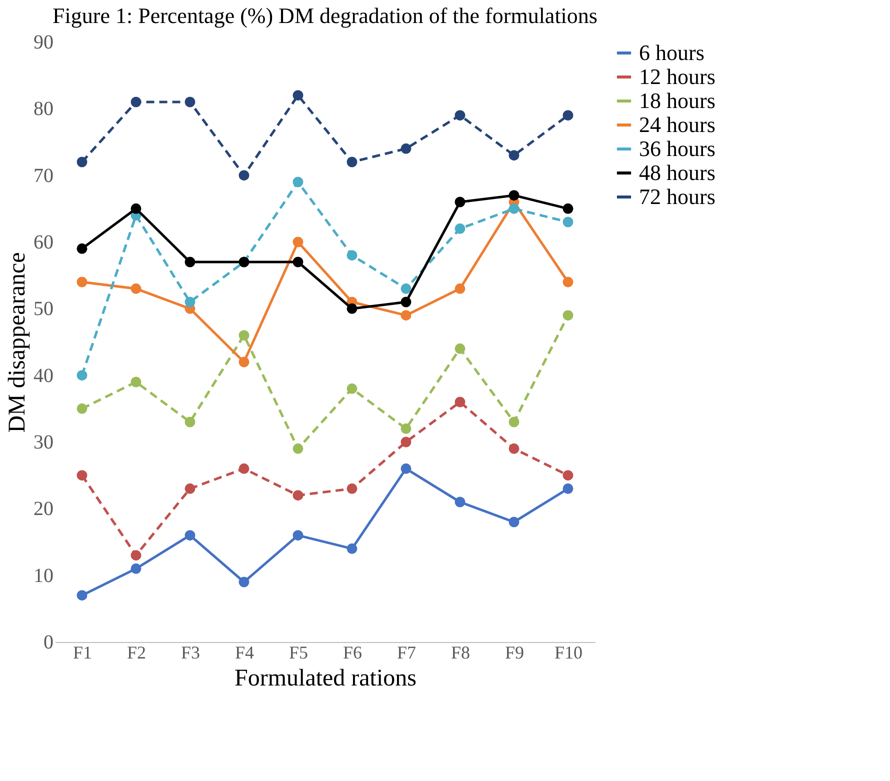 The width and height of the screenshot is (890, 781). Describe the element at coordinates (17, 342) in the screenshot. I see `y-axis-title: DM disappearance` at that location.